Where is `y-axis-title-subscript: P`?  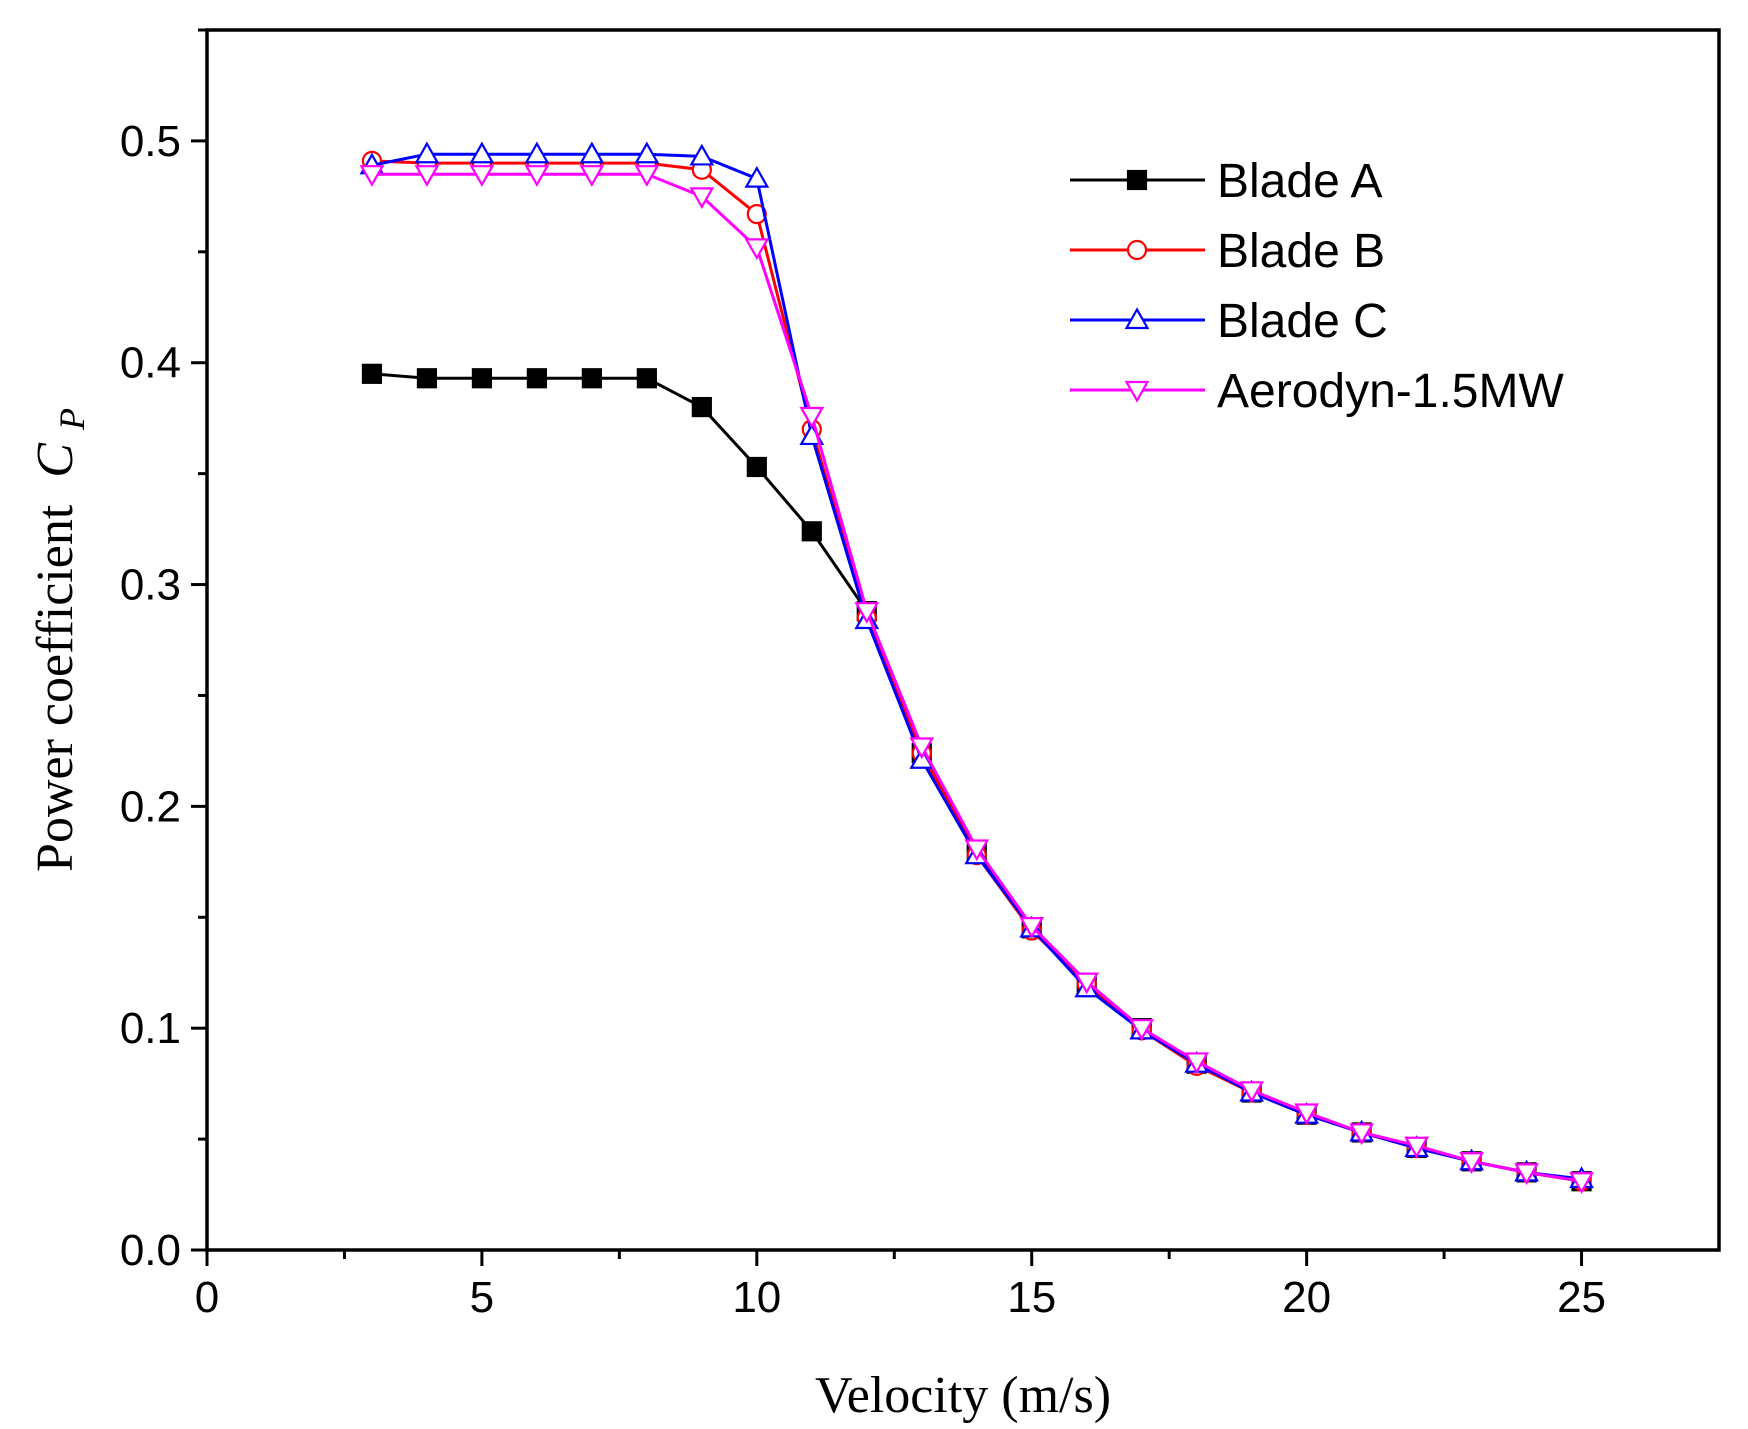 y-axis-title-subscript: P is located at coordinates (72, 419).